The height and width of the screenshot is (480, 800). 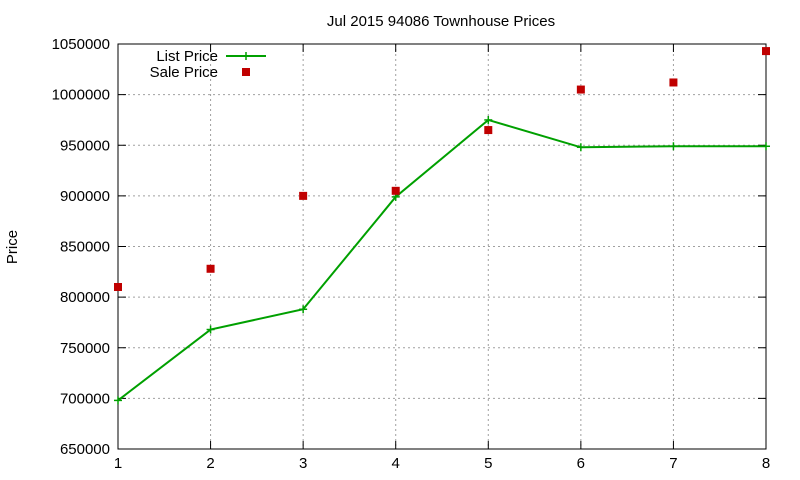 I want to click on y-tick-label: 700000, so click(x=85, y=398).